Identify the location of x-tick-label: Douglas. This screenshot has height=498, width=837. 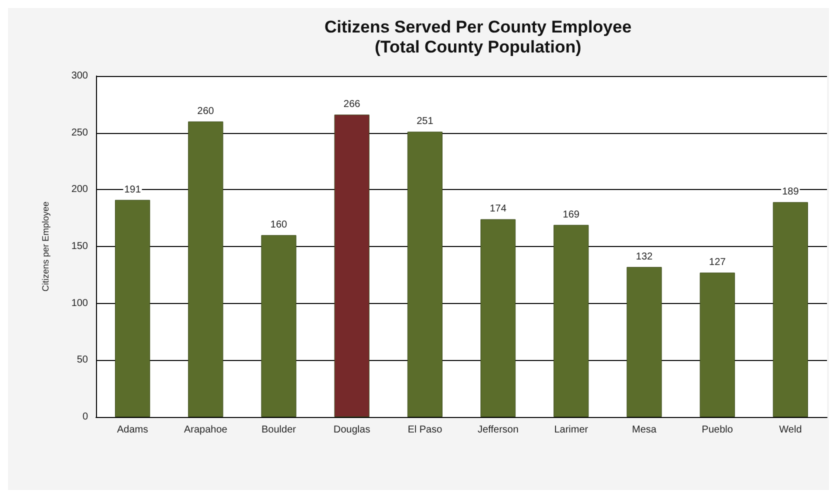
(352, 430).